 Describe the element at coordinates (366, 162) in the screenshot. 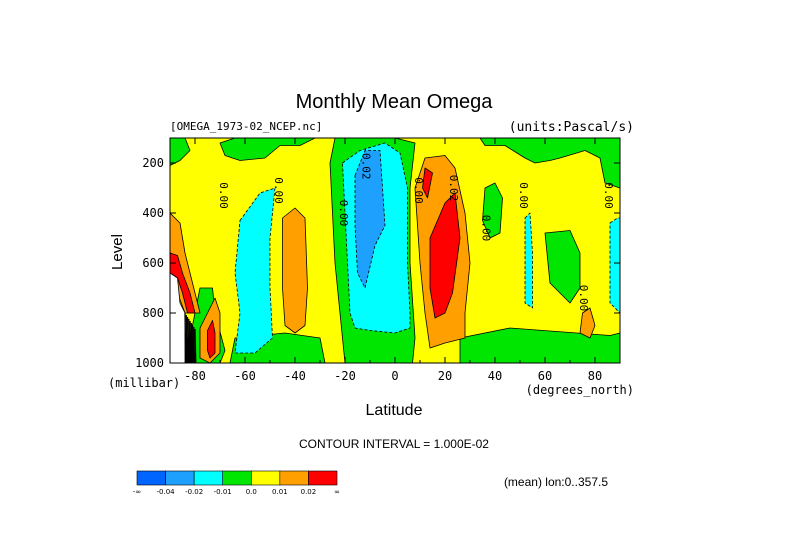

I see `contour-label: -0.02` at that location.